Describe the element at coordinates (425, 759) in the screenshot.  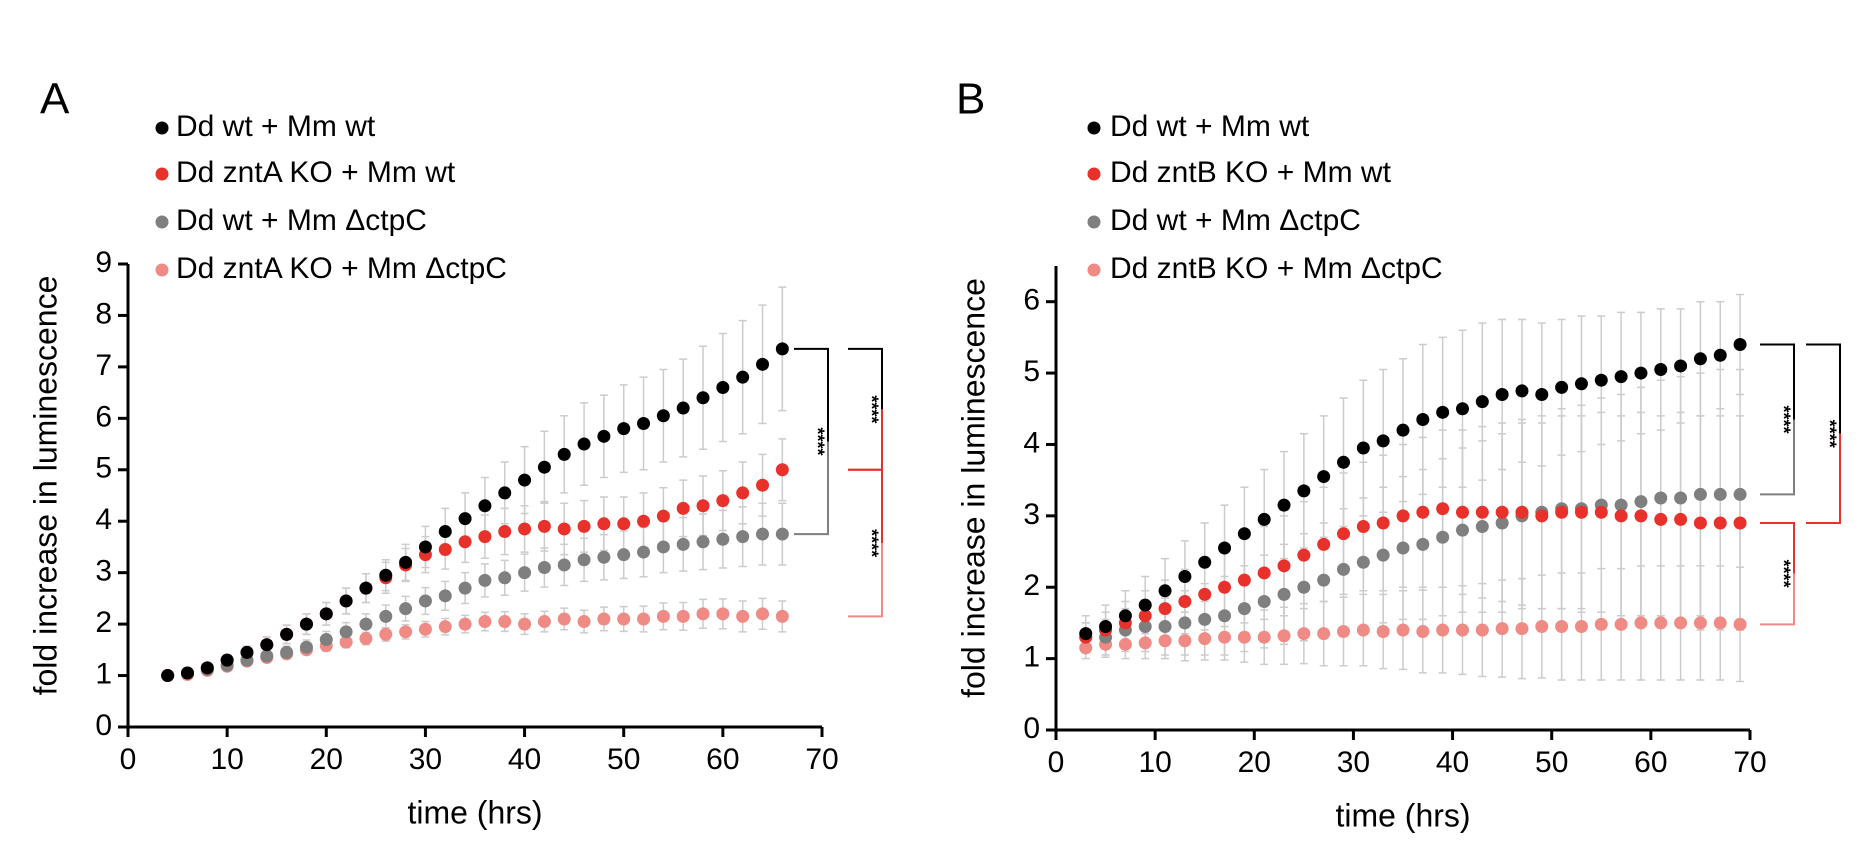
I see `x-tick-label: 30` at that location.